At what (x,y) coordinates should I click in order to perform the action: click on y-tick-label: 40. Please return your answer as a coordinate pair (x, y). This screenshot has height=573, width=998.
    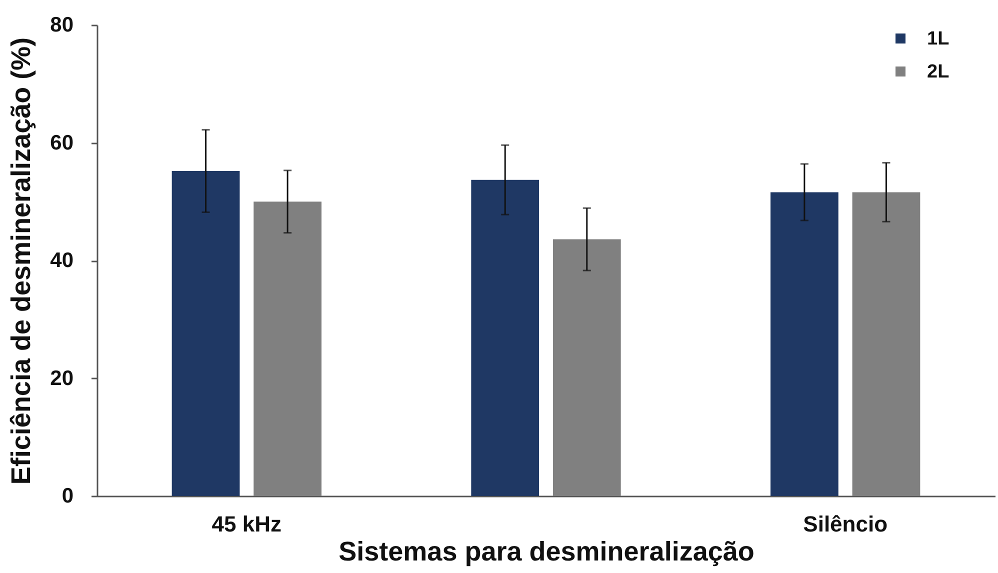
    Looking at the image, I should click on (62, 260).